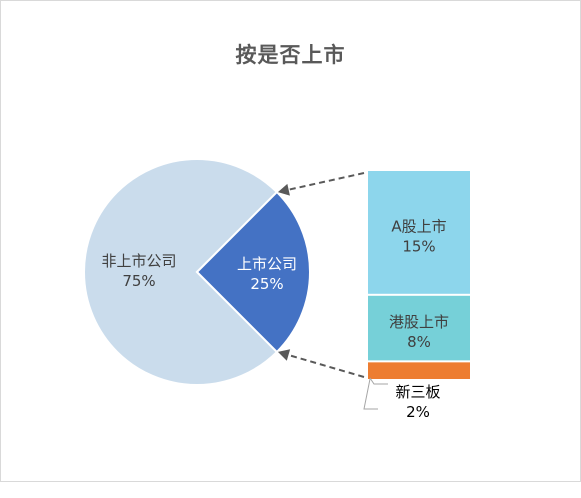 Image resolution: width=581 pixels, height=498 pixels. What do you see at coordinates (290, 55) in the screenshot?
I see `chart-title: 按是否上市` at bounding box center [290, 55].